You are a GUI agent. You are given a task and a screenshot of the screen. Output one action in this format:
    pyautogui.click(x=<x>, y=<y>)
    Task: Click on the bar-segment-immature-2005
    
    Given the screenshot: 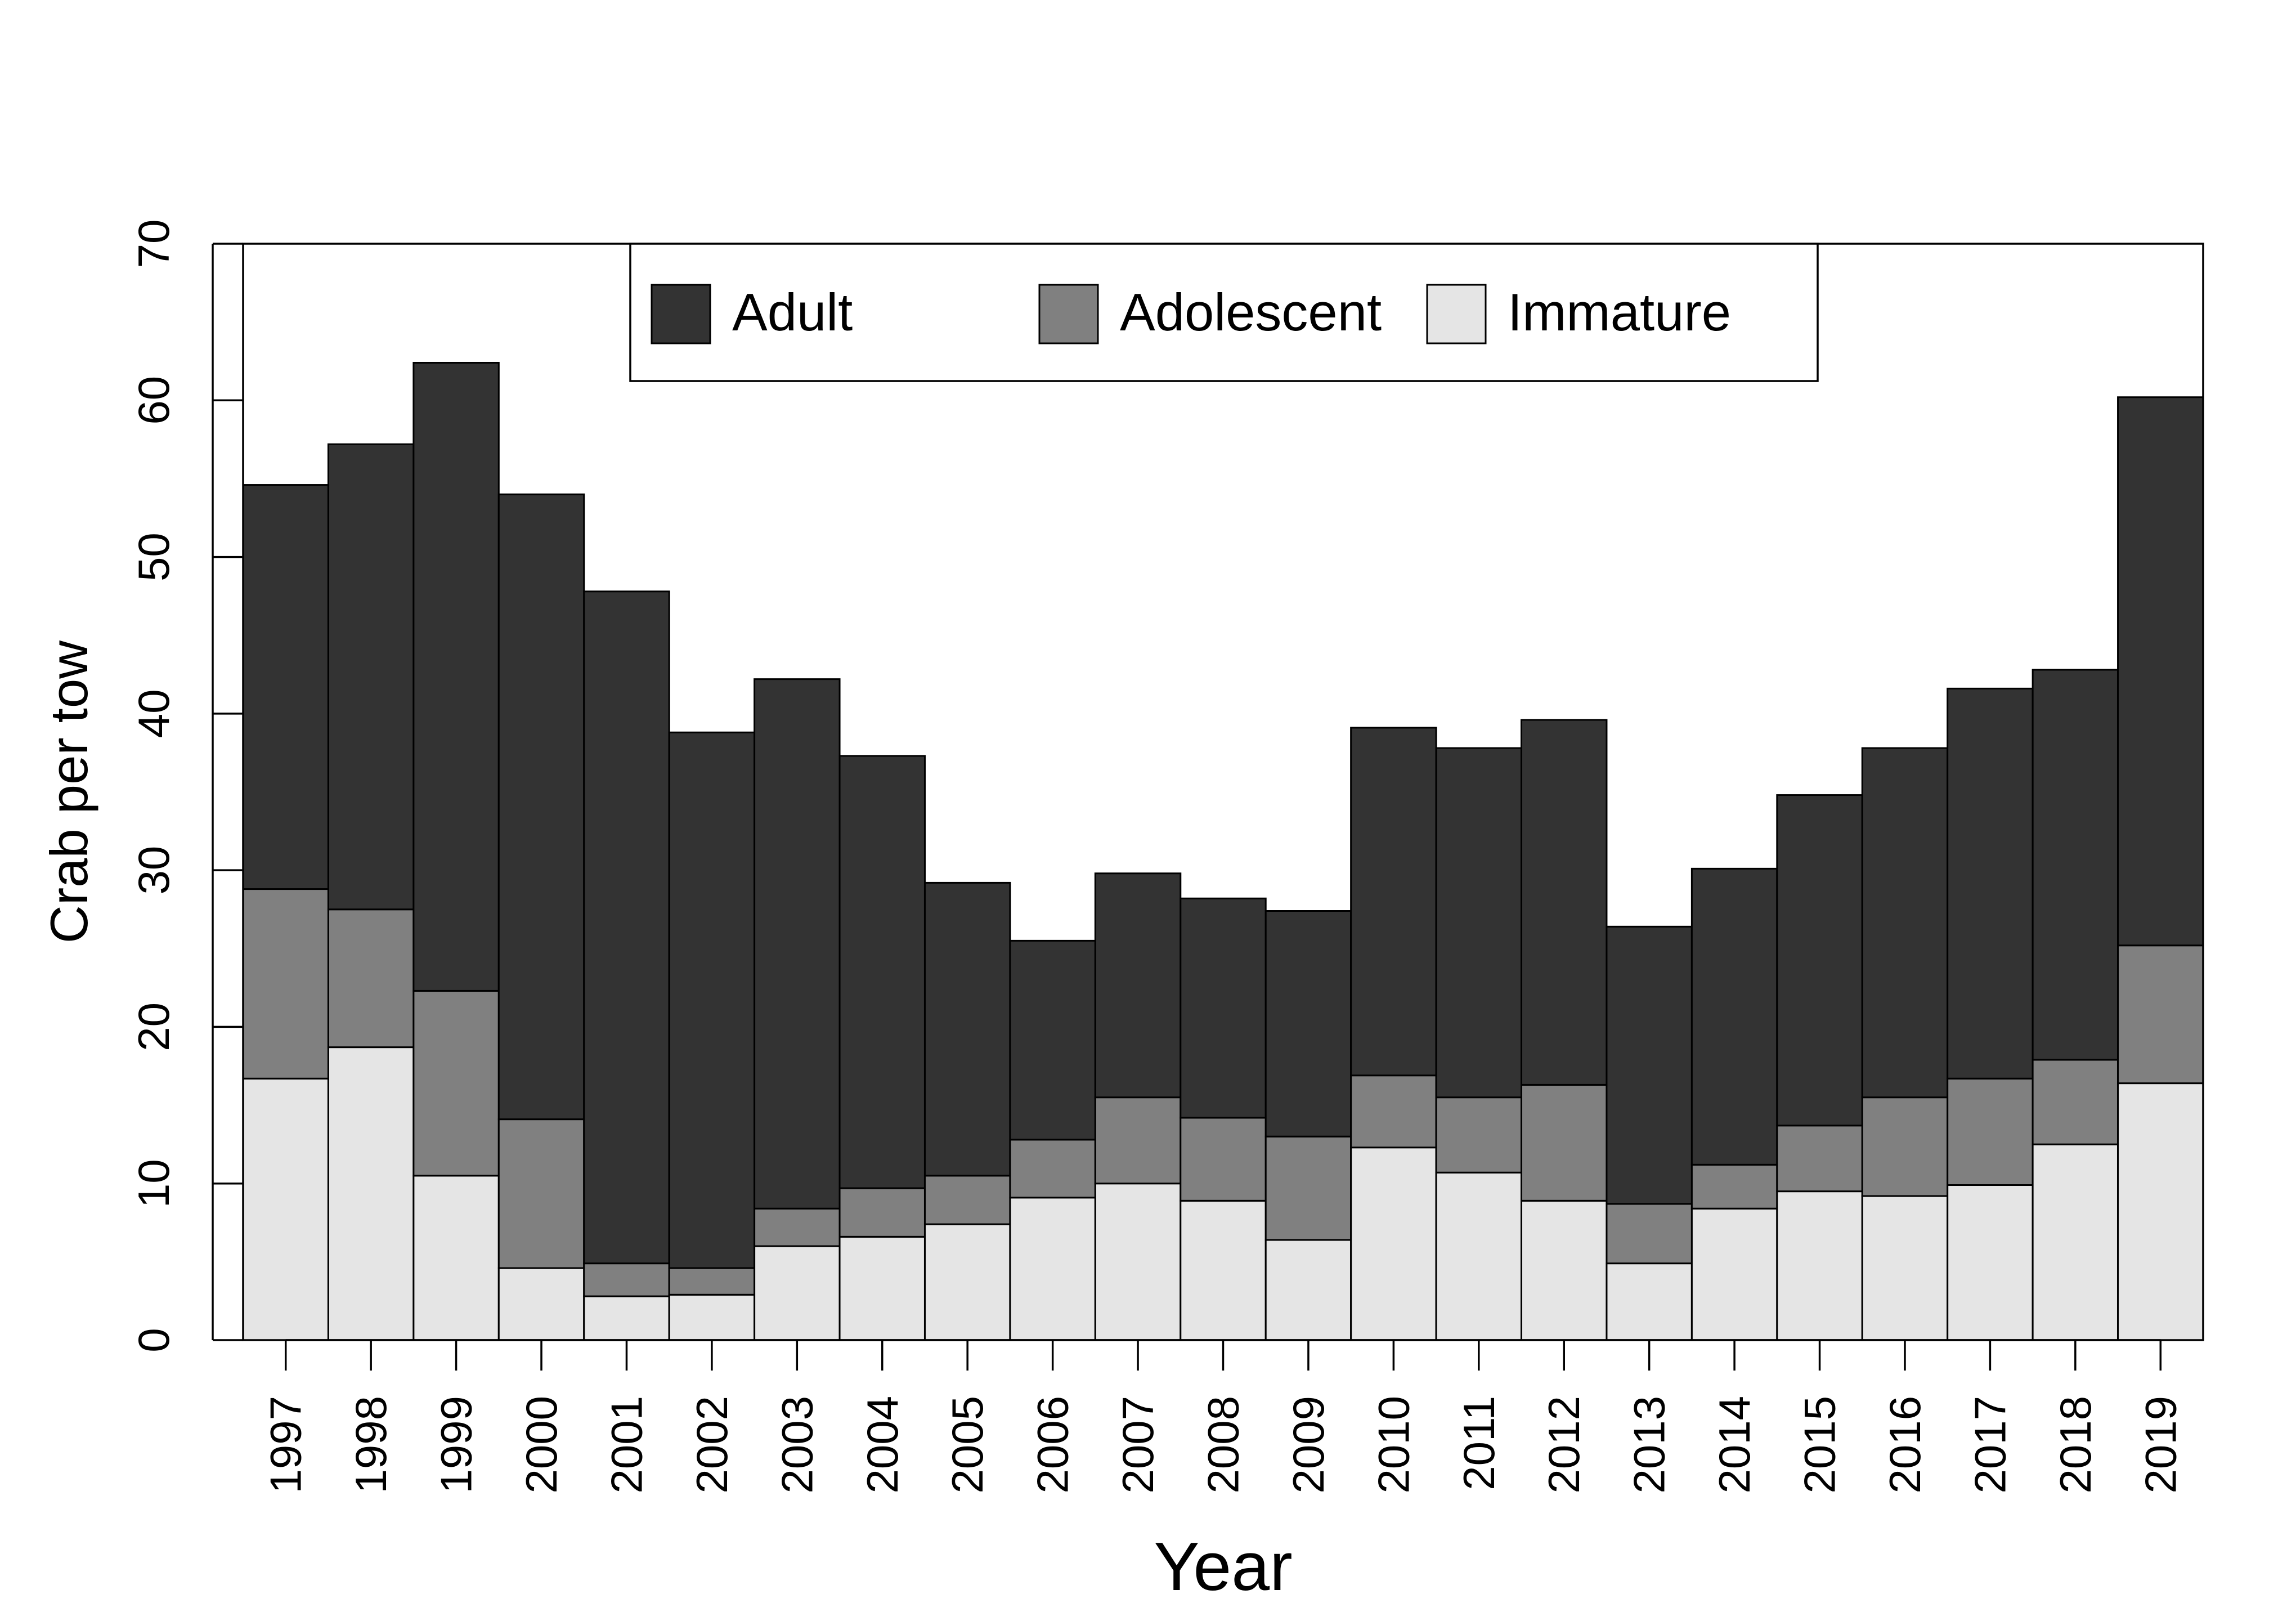 What is the action you would take?
    pyautogui.click(x=967, y=1282)
    